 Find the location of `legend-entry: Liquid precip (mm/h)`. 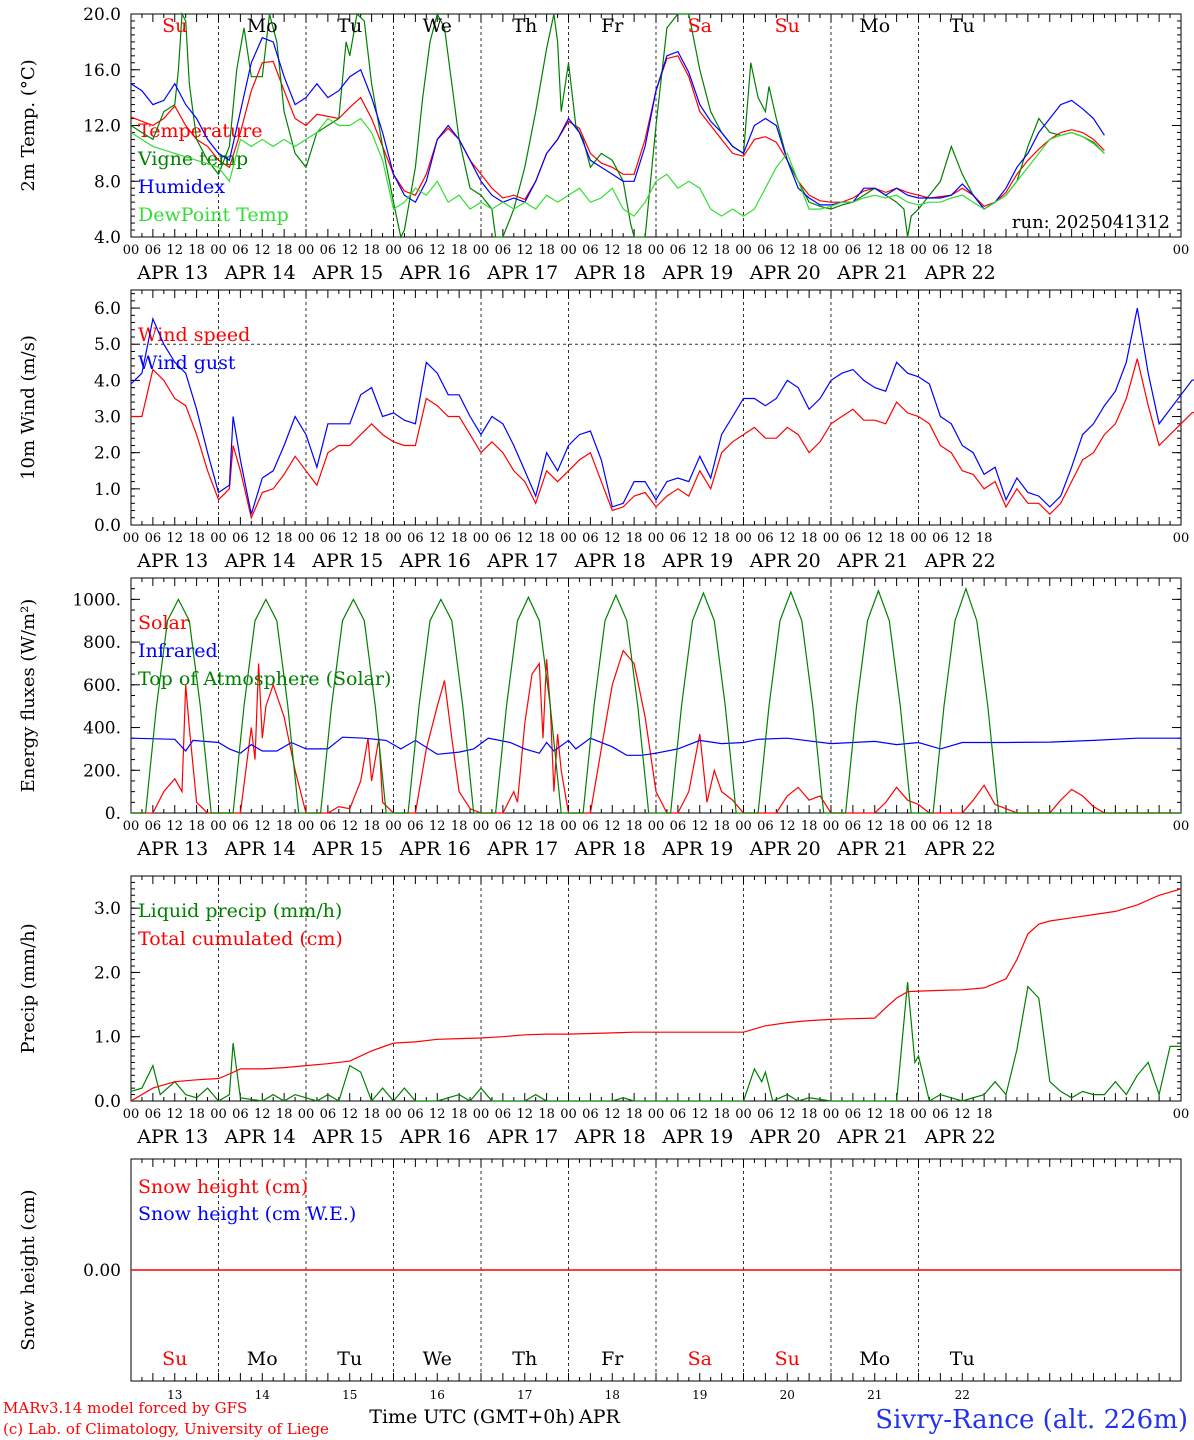

legend-entry: Liquid precip (mm/h) is located at coordinates (240, 911).